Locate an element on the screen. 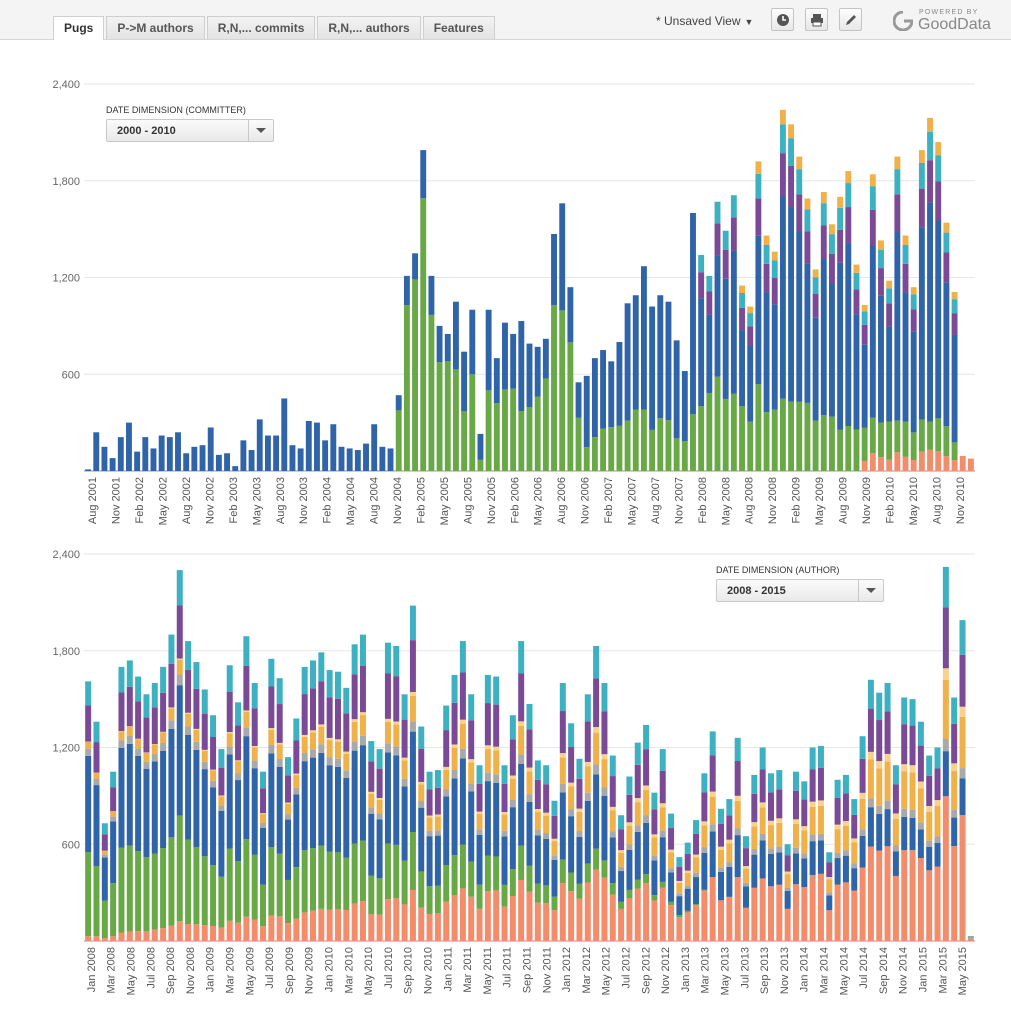 The height and width of the screenshot is (1026, 1011). committer-date-dropdown: 2000 - 2010 is located at coordinates (190, 130).